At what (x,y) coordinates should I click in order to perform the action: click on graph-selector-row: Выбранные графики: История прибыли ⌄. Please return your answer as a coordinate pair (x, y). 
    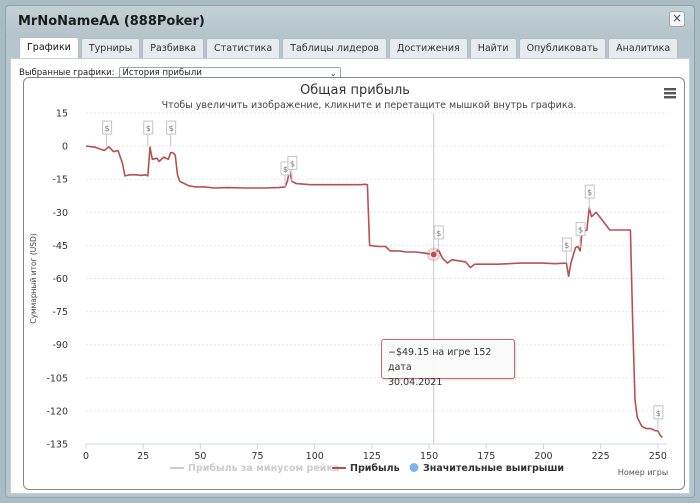
    Looking at the image, I should click on (180, 73).